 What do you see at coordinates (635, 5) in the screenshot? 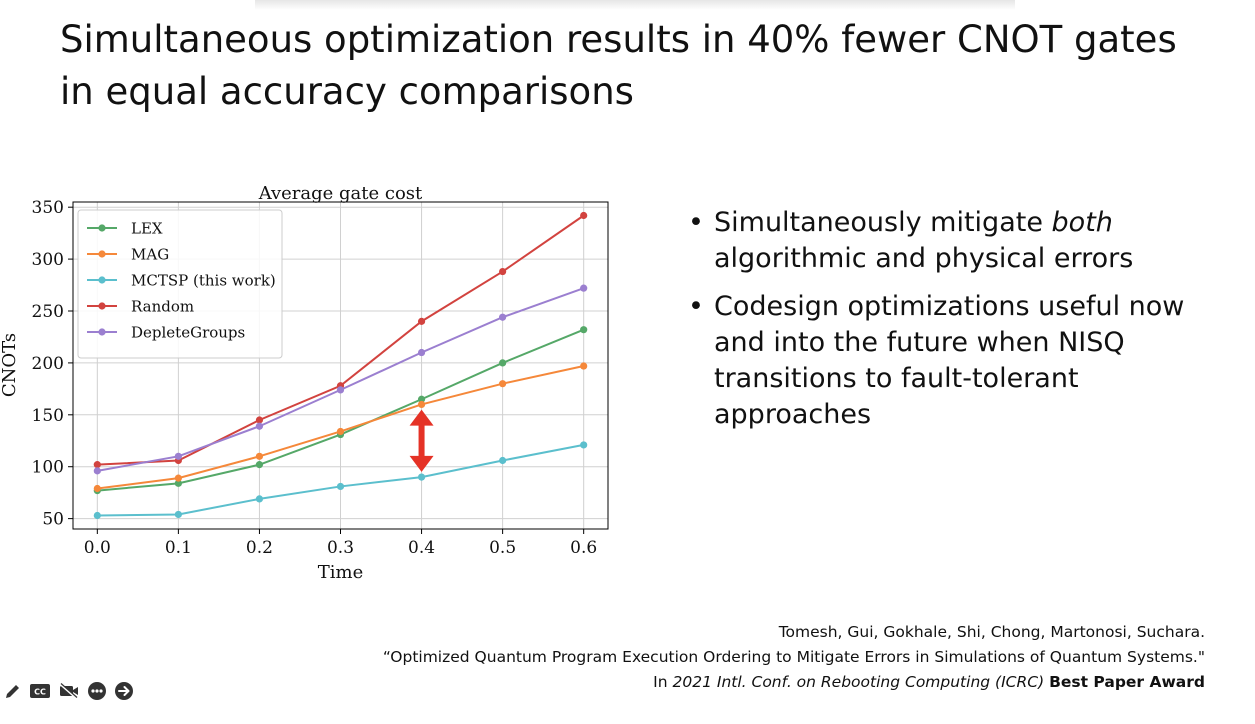
I see `top-shadow` at bounding box center [635, 5].